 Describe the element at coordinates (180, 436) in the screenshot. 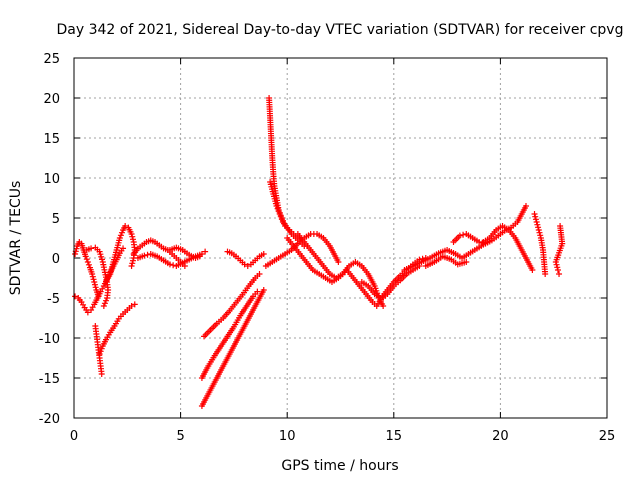

I see `x-tick-label: 5` at that location.